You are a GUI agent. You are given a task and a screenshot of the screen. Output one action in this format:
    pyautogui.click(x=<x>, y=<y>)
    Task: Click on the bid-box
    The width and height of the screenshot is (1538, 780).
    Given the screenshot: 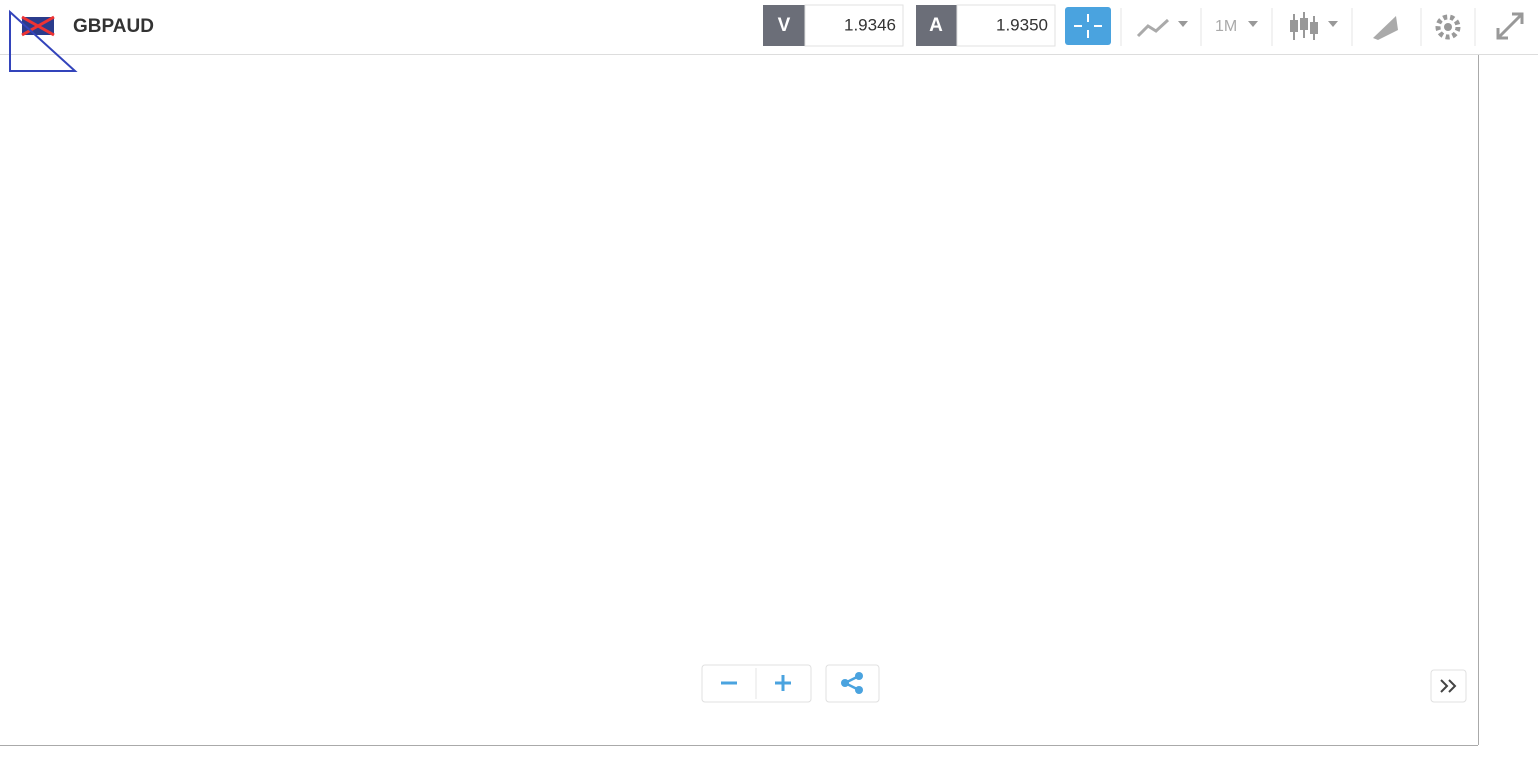 What is the action you would take?
    pyautogui.click(x=854, y=25)
    